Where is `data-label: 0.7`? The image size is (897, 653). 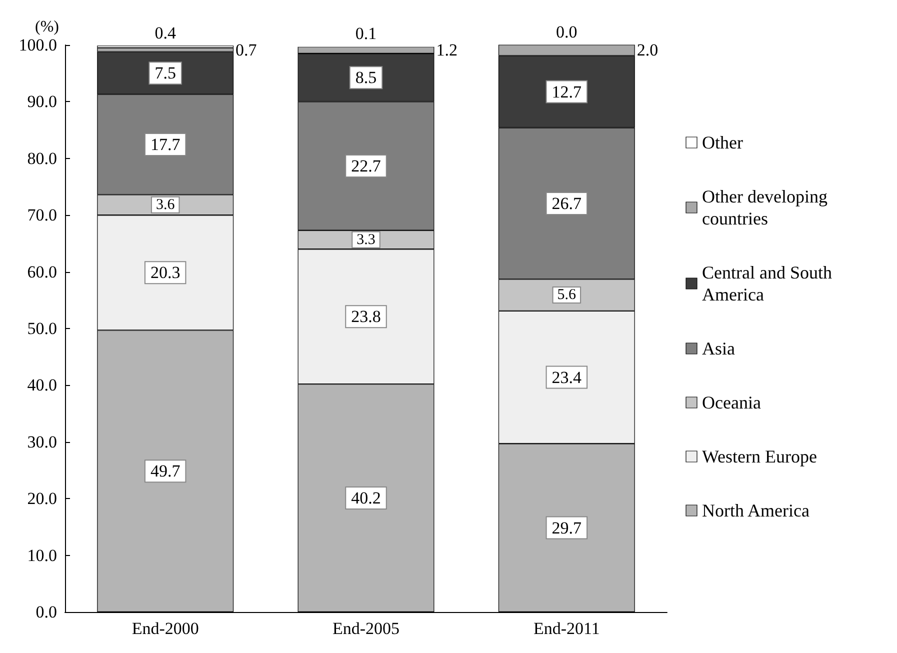 data-label: 0.7 is located at coordinates (247, 50).